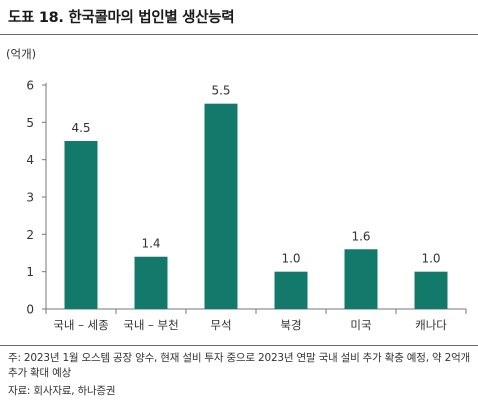  Describe the element at coordinates (30, 198) in the screenshot. I see `y-tick-label: 3` at that location.